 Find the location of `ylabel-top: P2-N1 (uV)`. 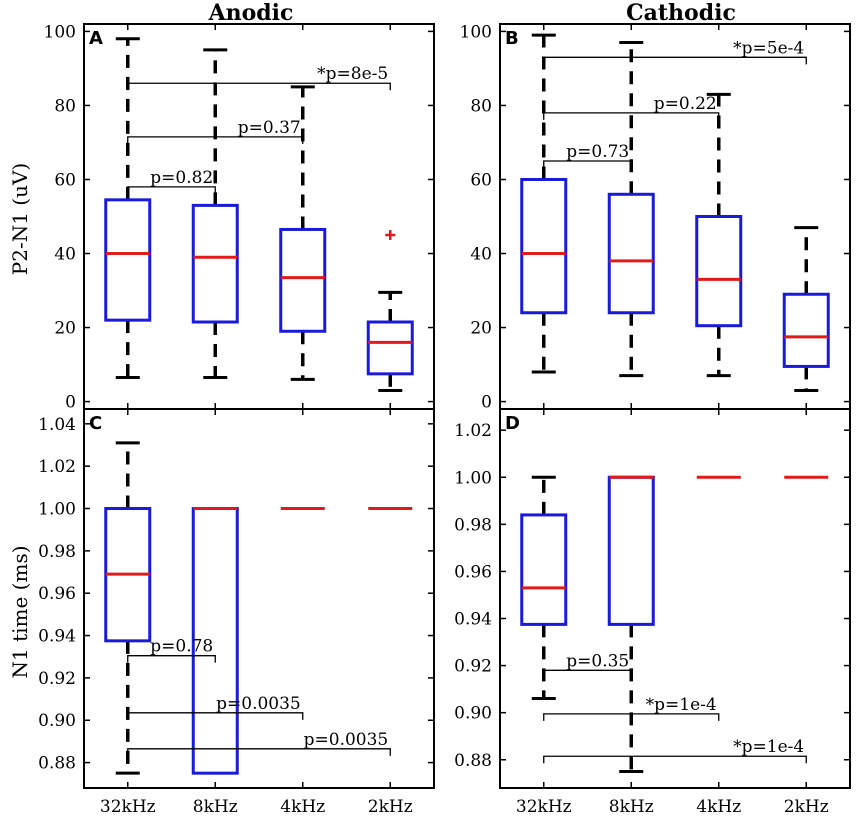

ylabel-top: P2-N1 (uV) is located at coordinates (20, 219).